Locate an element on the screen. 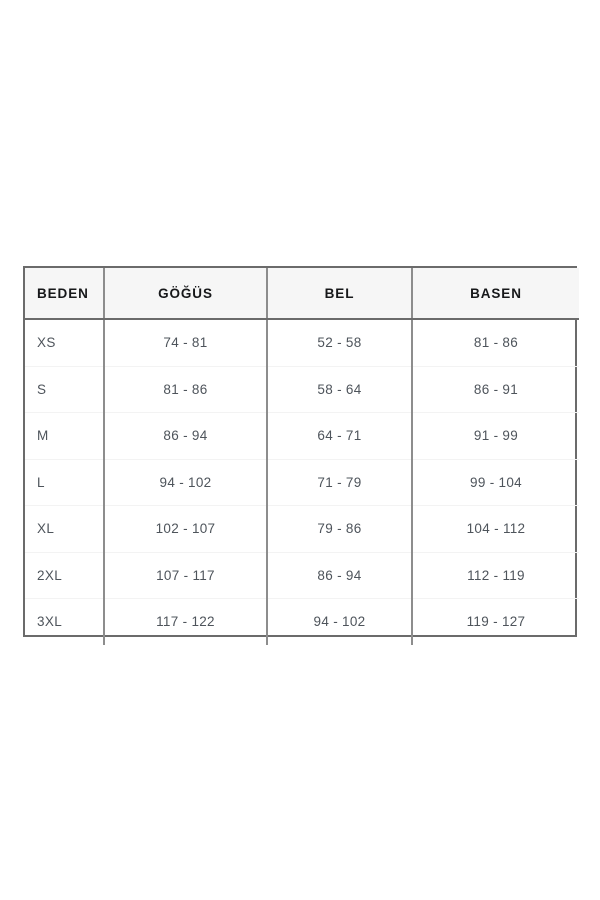 The height and width of the screenshot is (900, 600). table-row: M 86 - 94 64 - 71 91 - 99 is located at coordinates (302, 436).